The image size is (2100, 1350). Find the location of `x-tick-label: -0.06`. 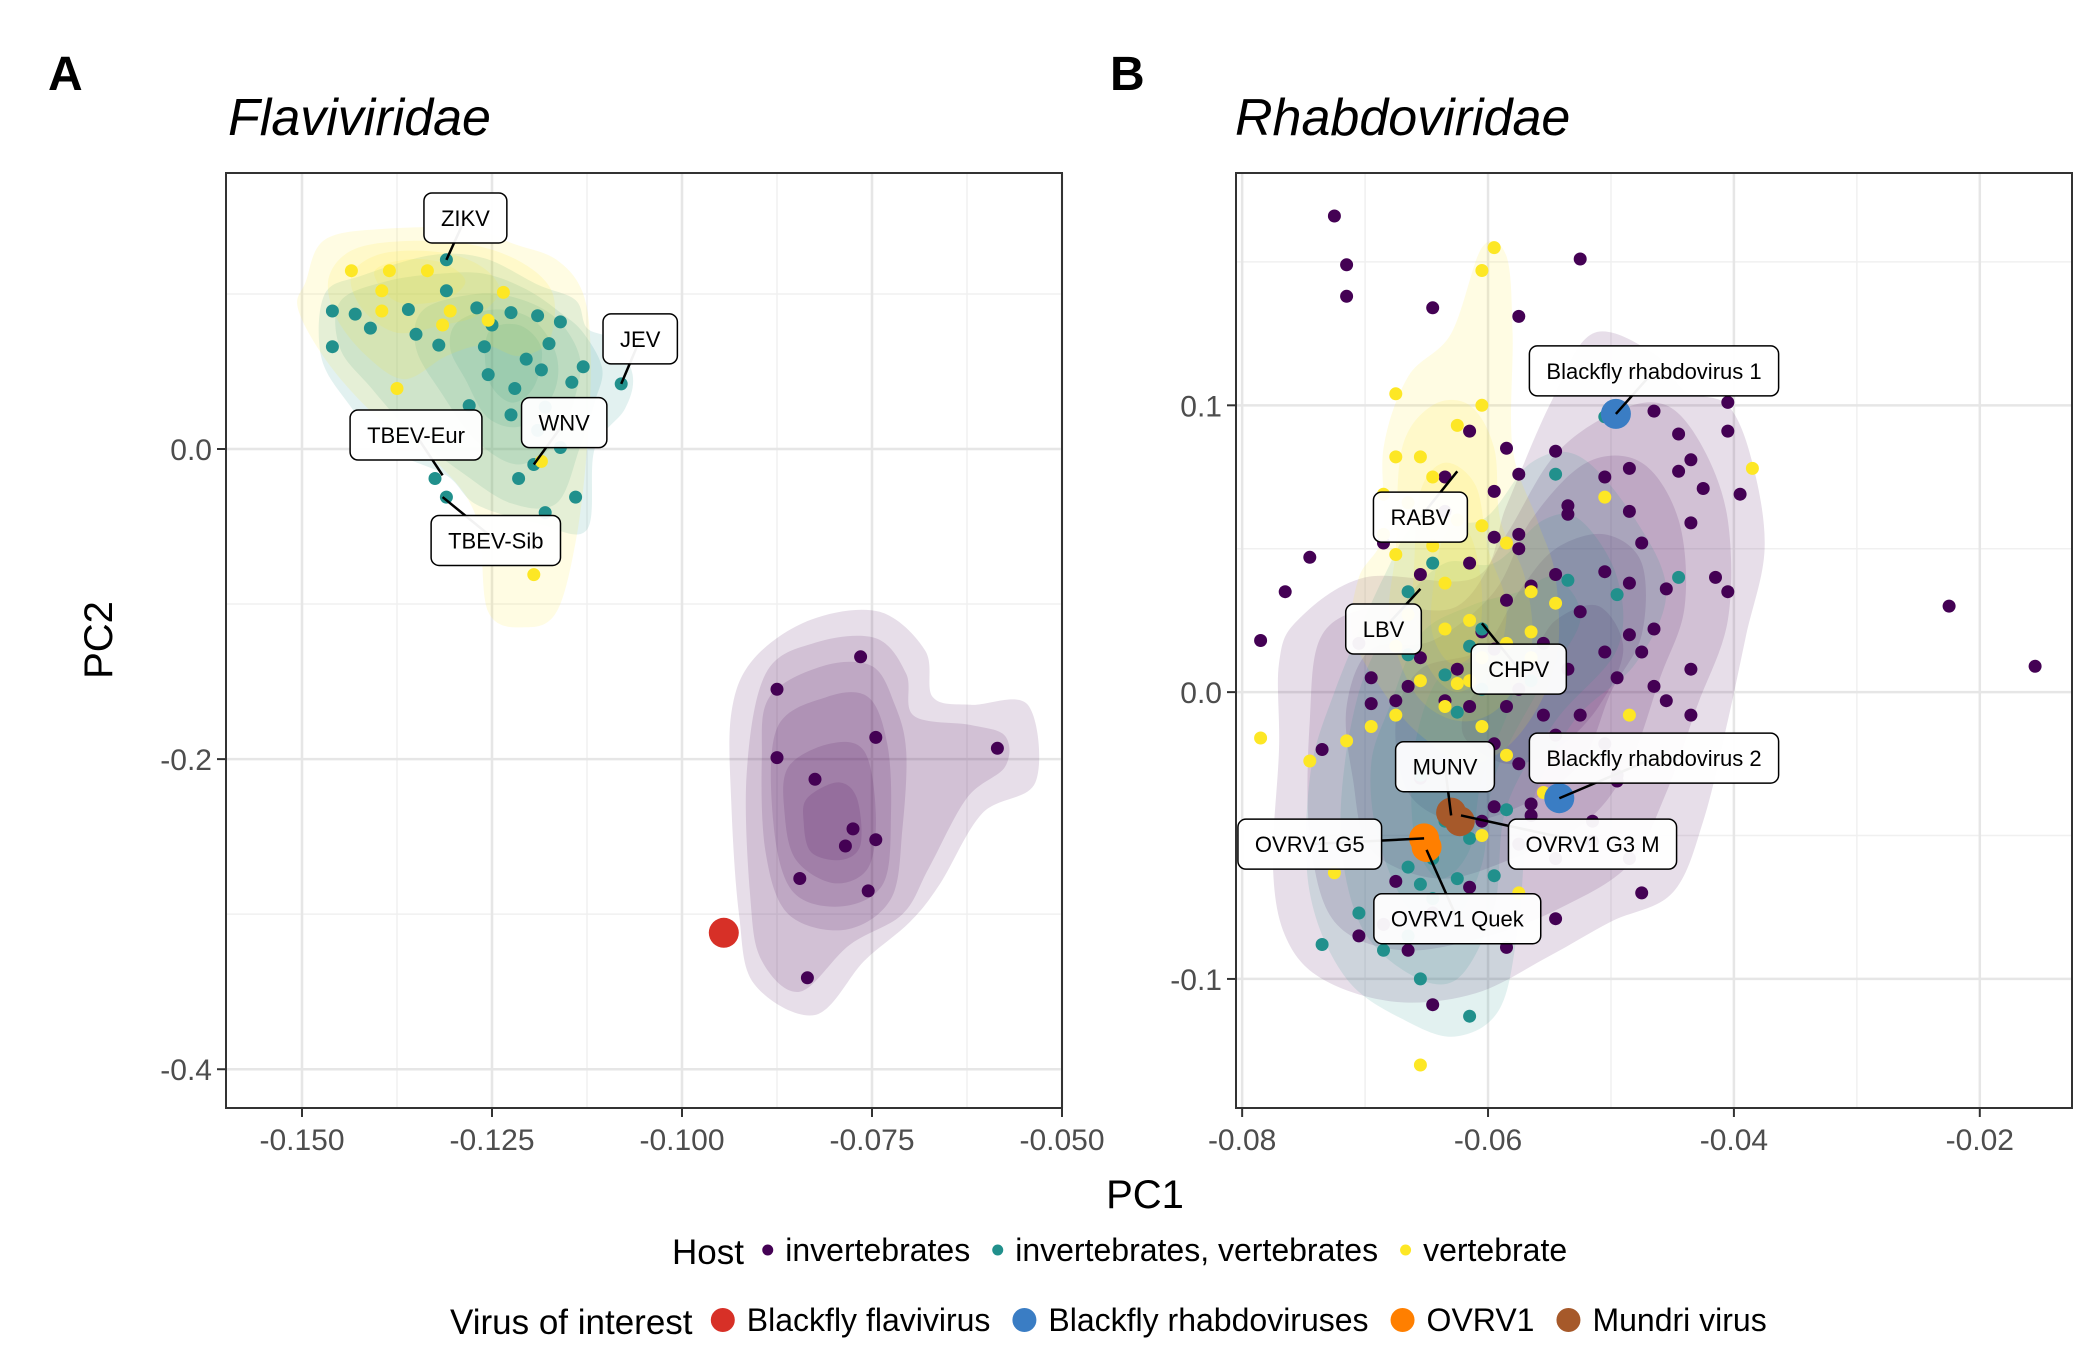

x-tick-label: -0.06 is located at coordinates (1488, 1140).